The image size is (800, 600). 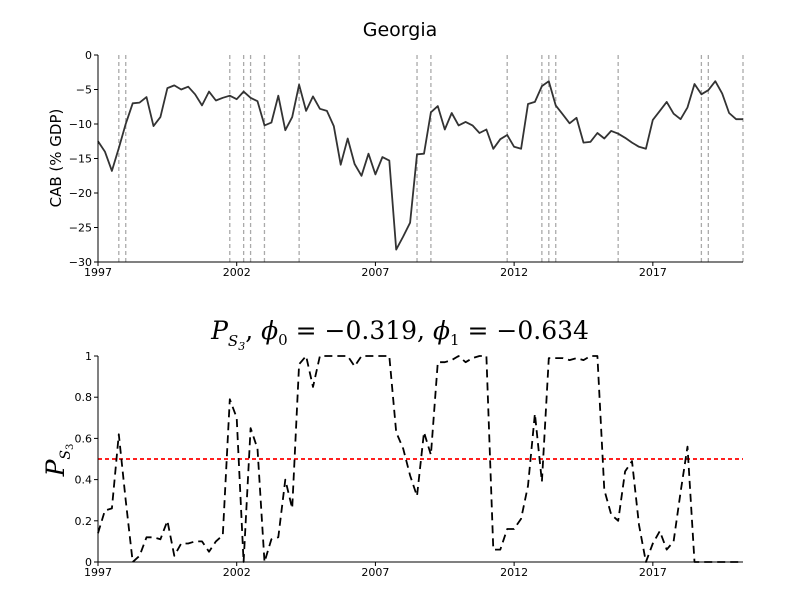 What do you see at coordinates (84, 438) in the screenshot?
I see `y-tick-label: 0.6` at bounding box center [84, 438].